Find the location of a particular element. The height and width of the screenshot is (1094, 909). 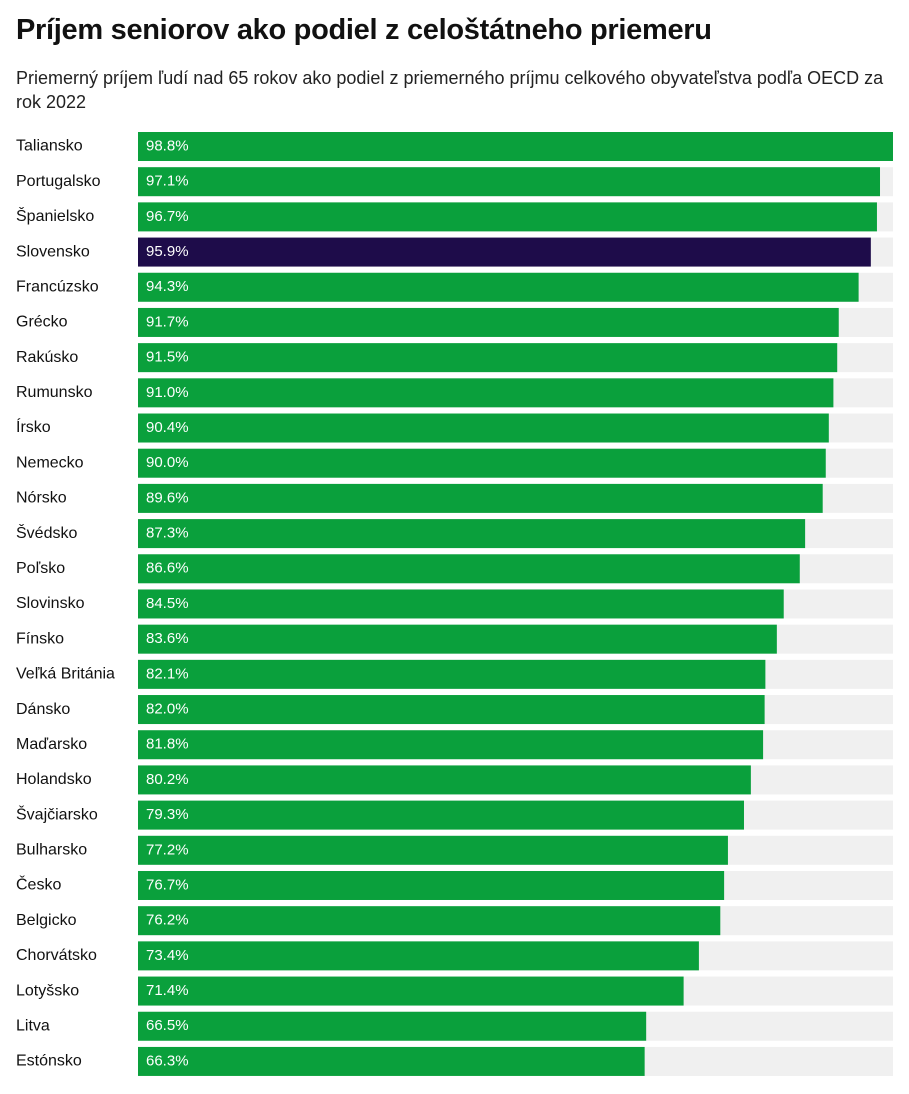

category-label: Česko is located at coordinates (38, 884).